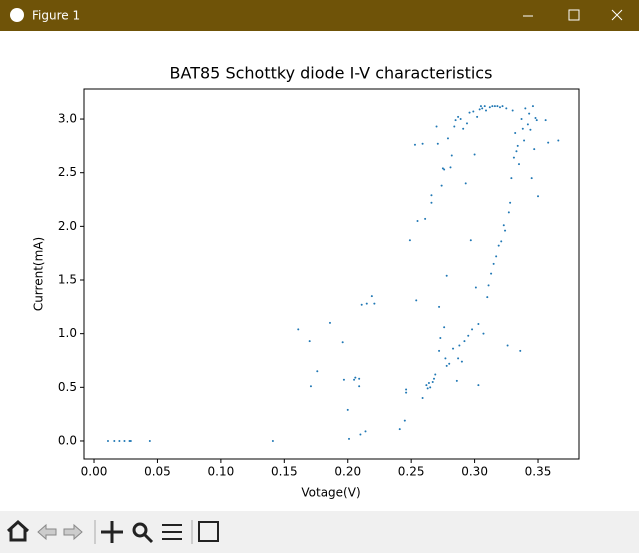  What do you see at coordinates (538, 472) in the screenshot?
I see `x-tick-label: 0.35` at bounding box center [538, 472].